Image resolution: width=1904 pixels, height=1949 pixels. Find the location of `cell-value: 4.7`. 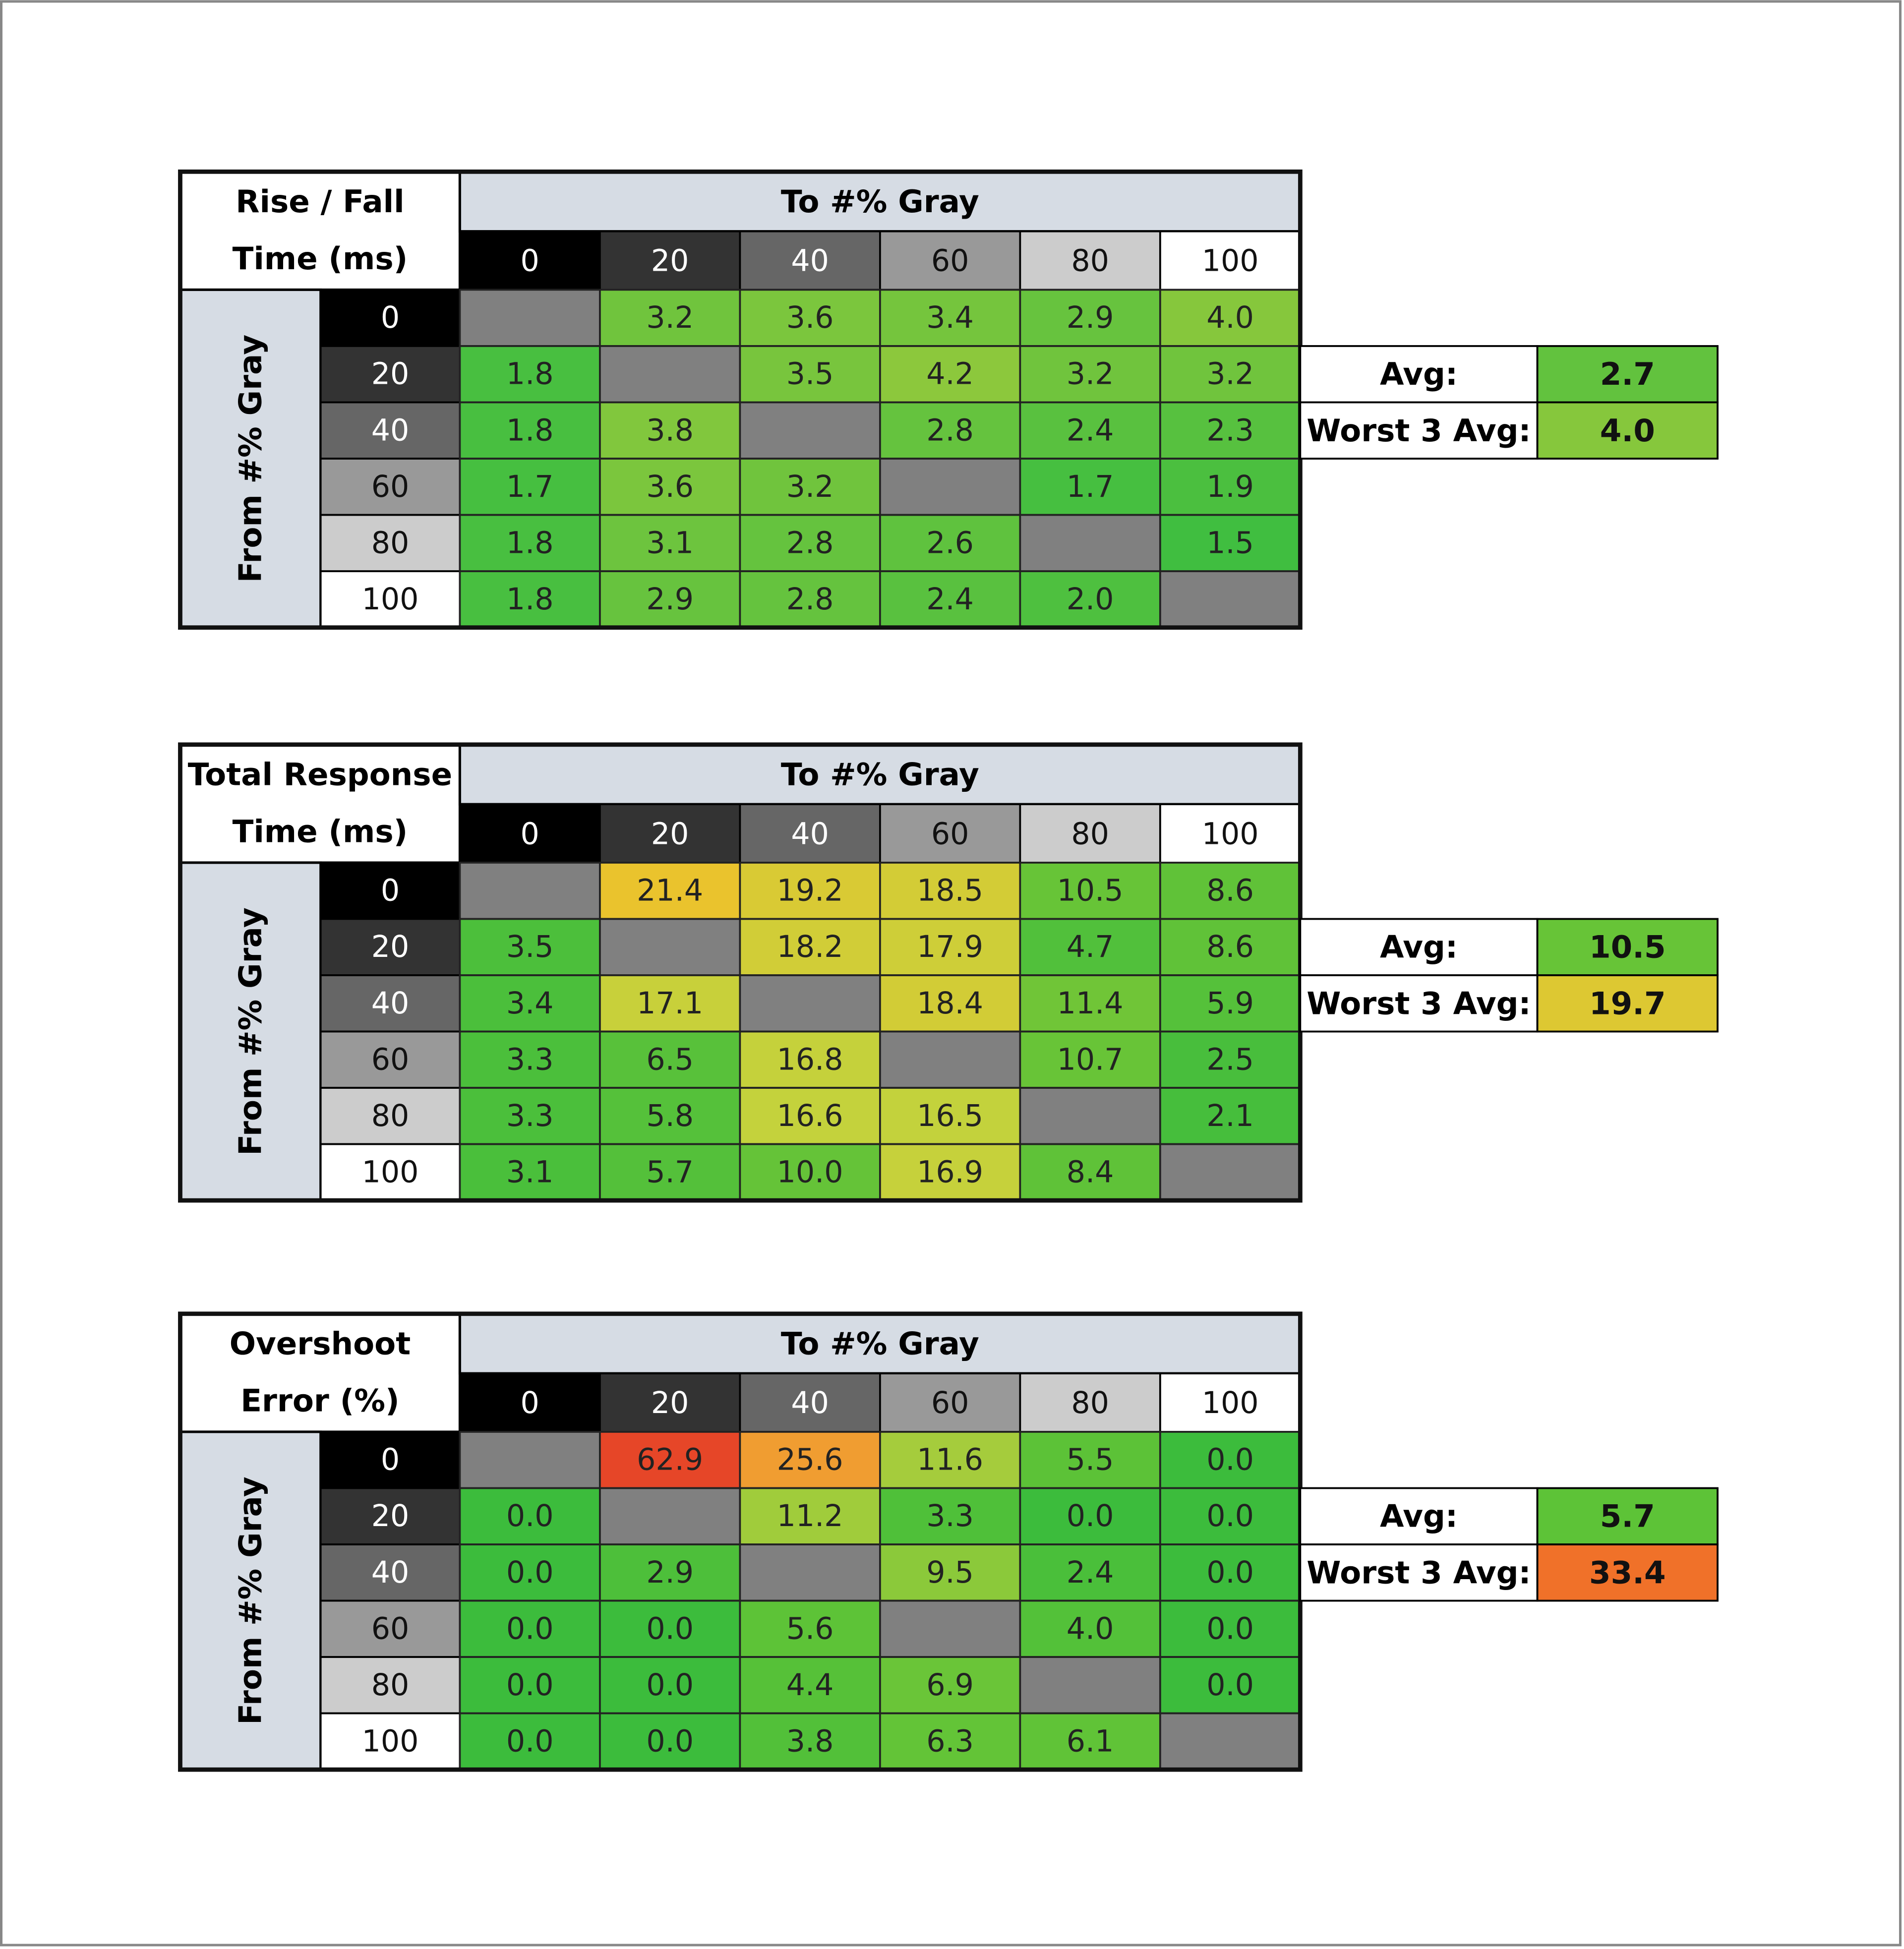

cell-value: 4.7 is located at coordinates (1090, 947).